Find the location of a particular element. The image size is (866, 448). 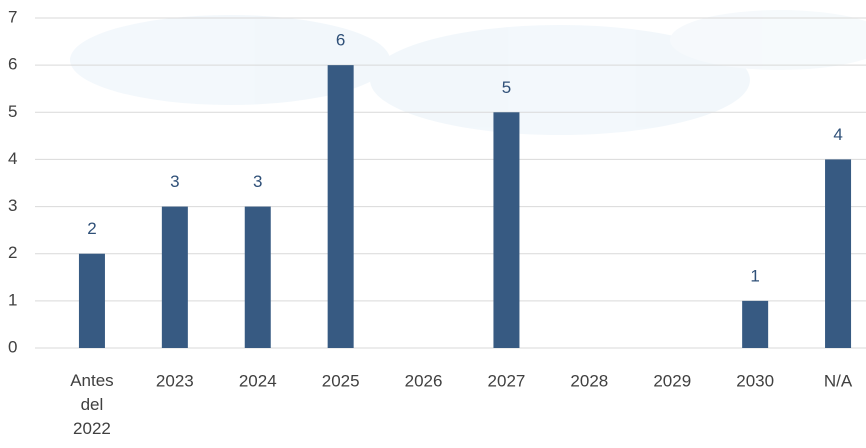

y-tick-label: 6 is located at coordinates (12, 64).